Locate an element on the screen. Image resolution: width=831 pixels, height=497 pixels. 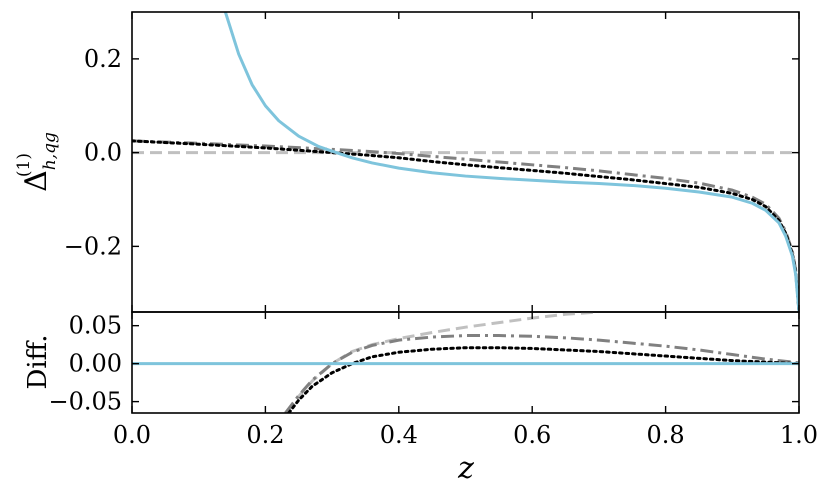
ratio-series-dotted-line is located at coordinates (543, 379).